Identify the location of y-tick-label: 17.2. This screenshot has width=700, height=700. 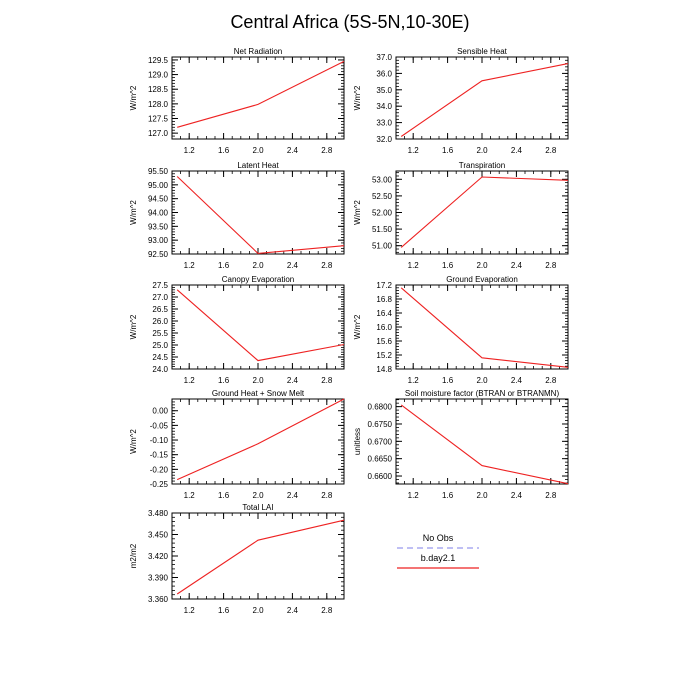
(384, 285).